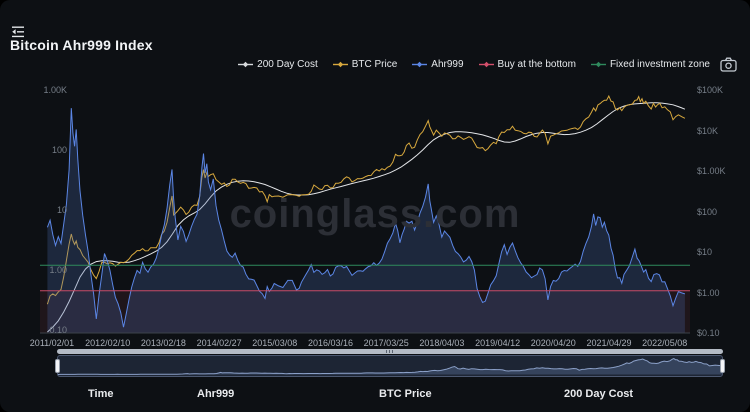 The image size is (750, 412). I want to click on y-left-tick: 10, so click(61, 210).